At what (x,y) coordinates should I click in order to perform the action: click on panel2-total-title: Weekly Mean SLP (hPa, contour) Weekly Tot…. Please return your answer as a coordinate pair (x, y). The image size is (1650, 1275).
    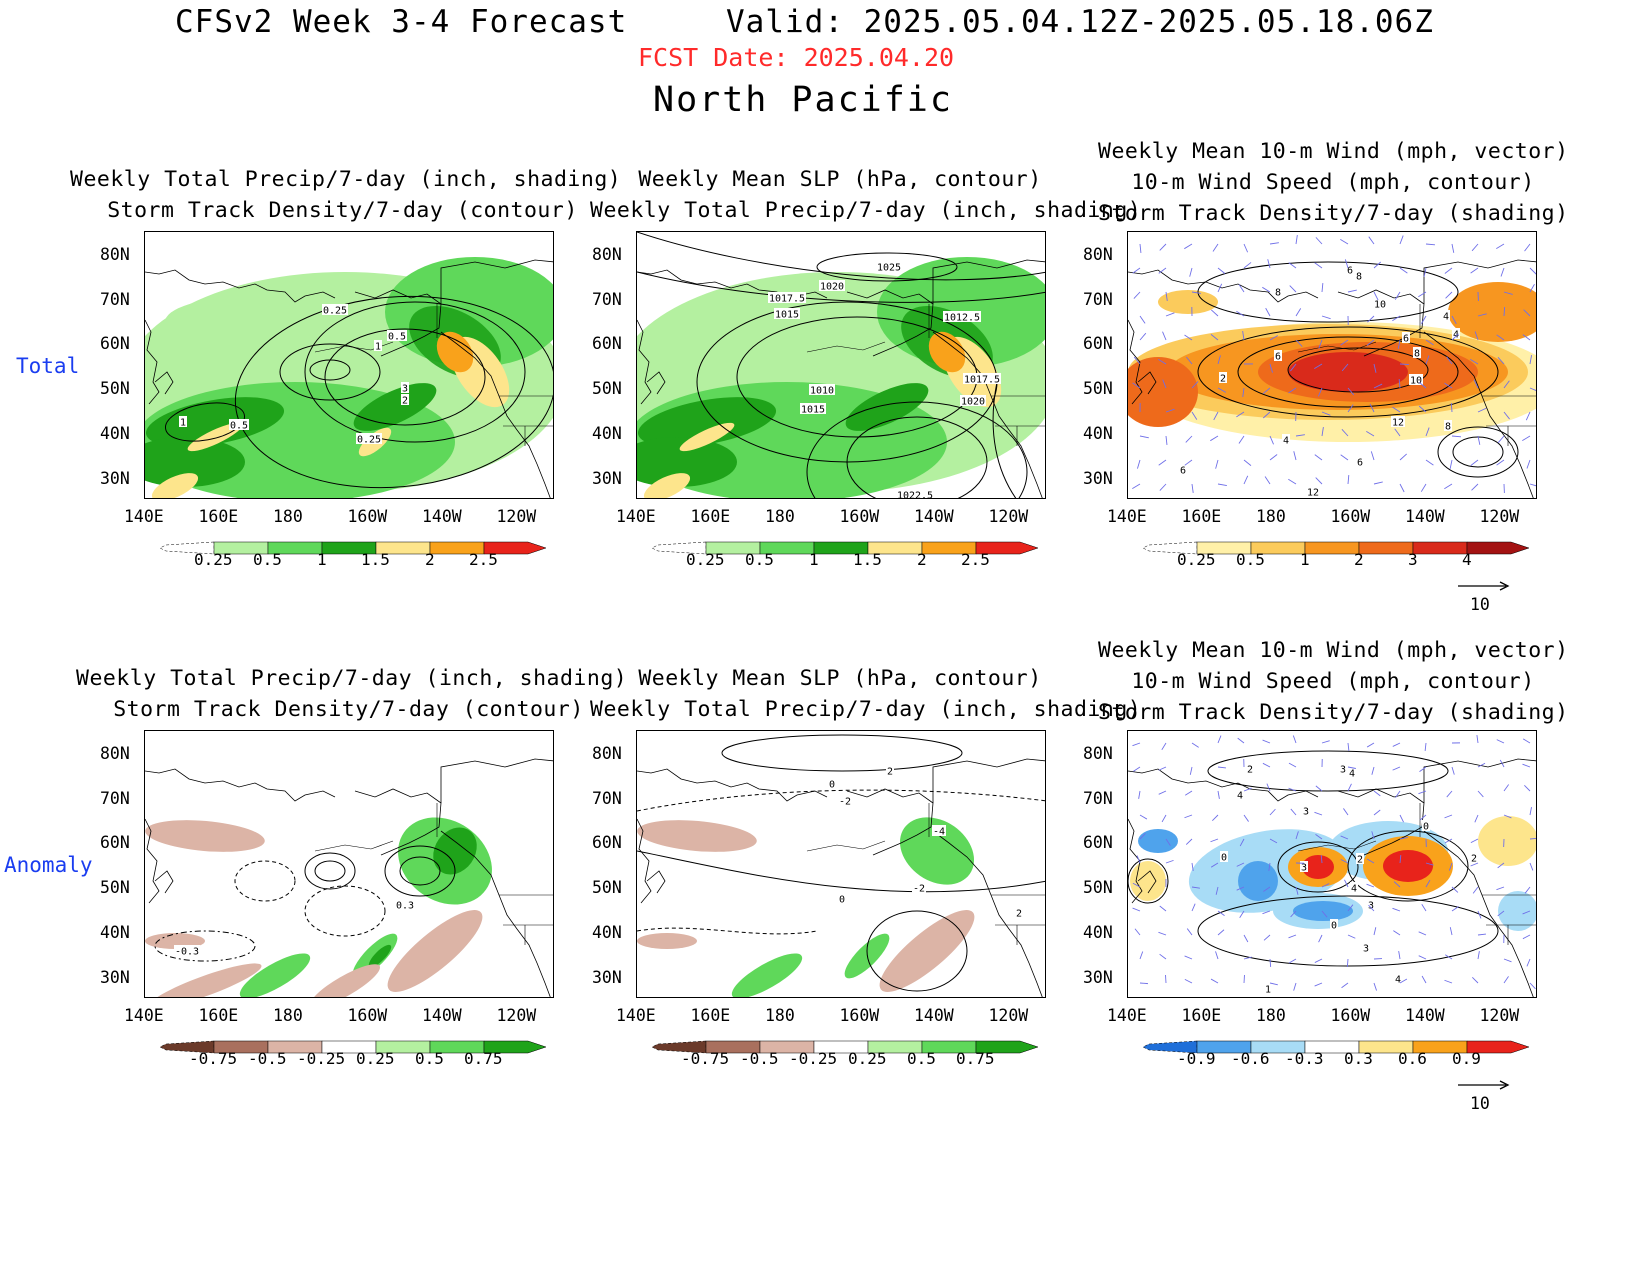
    Looking at the image, I should click on (866, 195).